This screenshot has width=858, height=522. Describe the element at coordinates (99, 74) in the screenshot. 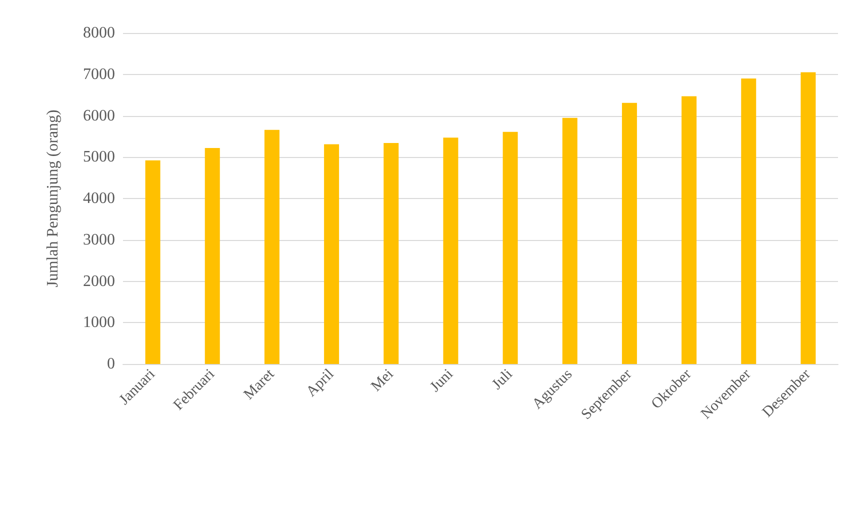

I see `y-tick-label: 7000` at that location.